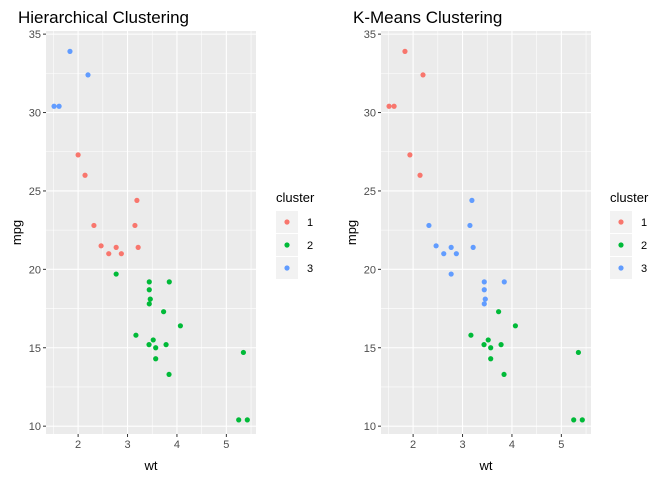 Image resolution: width=672 pixels, height=480 pixels. Describe the element at coordinates (351, 232) in the screenshot. I see `y-axis-title: mpg` at that location.